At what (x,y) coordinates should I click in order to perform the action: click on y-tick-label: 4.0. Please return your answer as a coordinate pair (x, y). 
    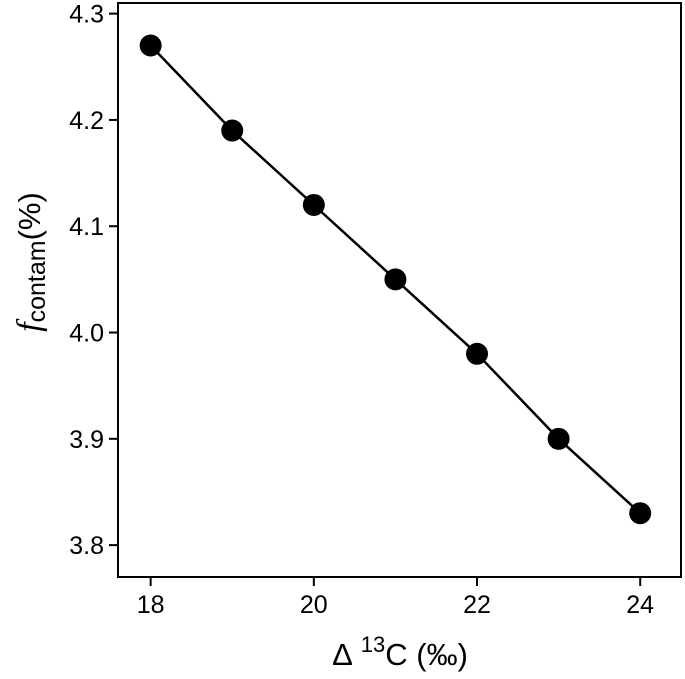
    Looking at the image, I should click on (86, 334).